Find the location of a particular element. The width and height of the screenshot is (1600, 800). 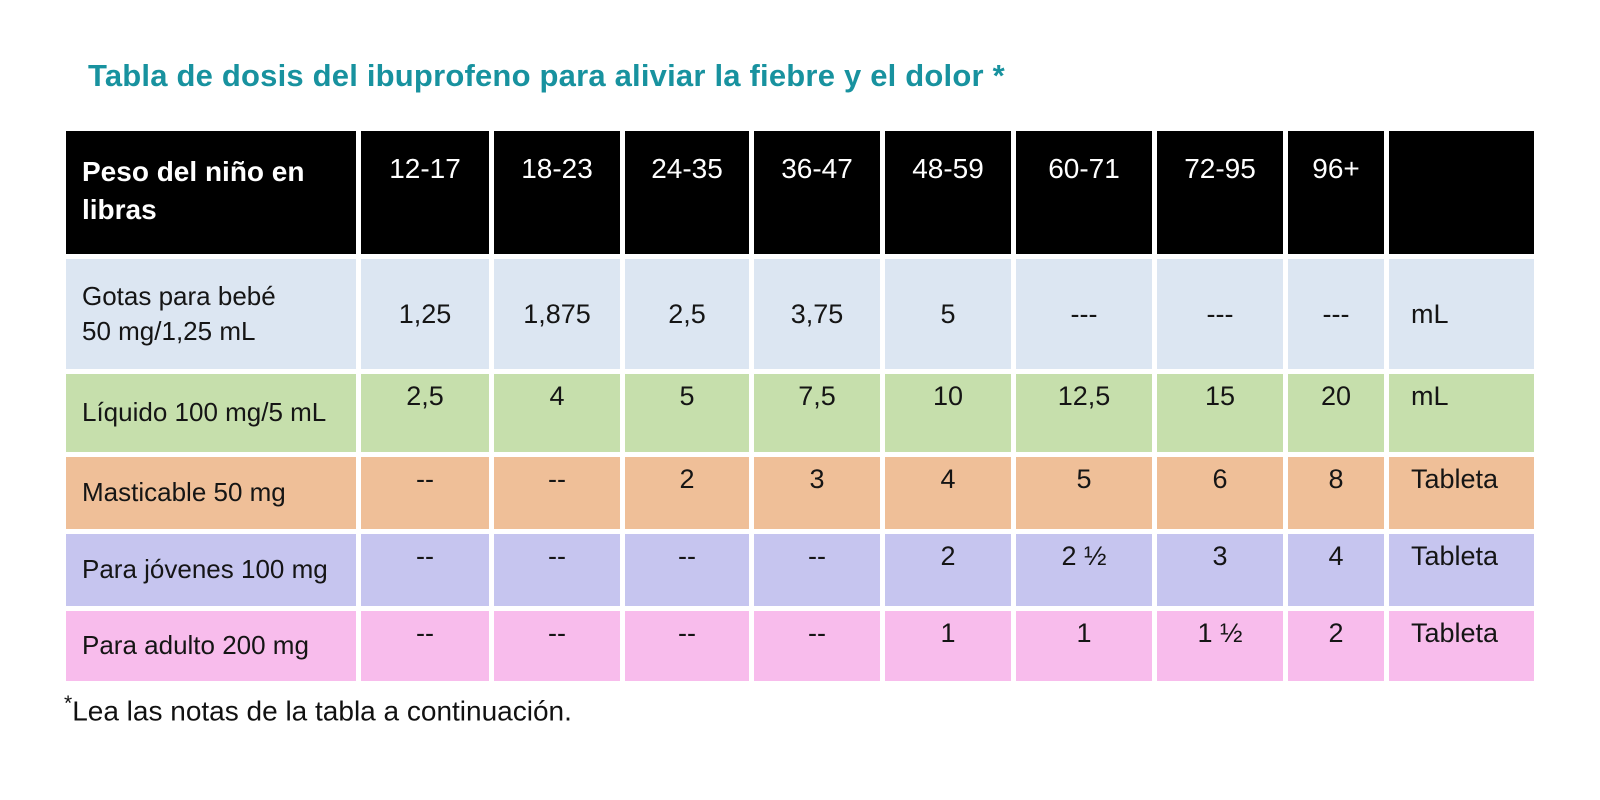

dose-cell: 2 ½ is located at coordinates (1084, 570).